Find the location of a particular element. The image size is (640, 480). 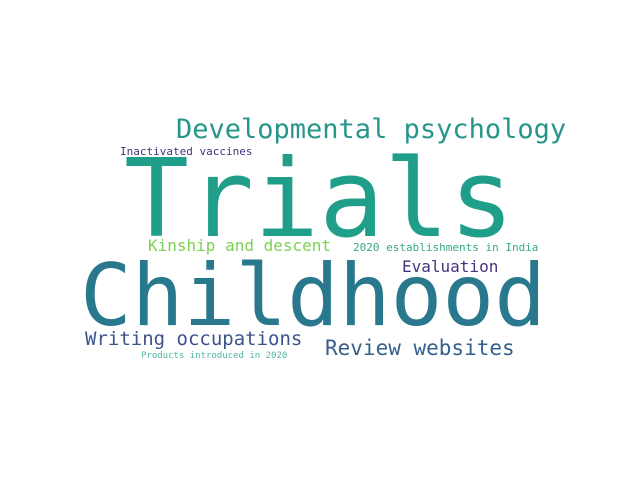

word-writing-occupations: Writing occupations is located at coordinates (194, 339).